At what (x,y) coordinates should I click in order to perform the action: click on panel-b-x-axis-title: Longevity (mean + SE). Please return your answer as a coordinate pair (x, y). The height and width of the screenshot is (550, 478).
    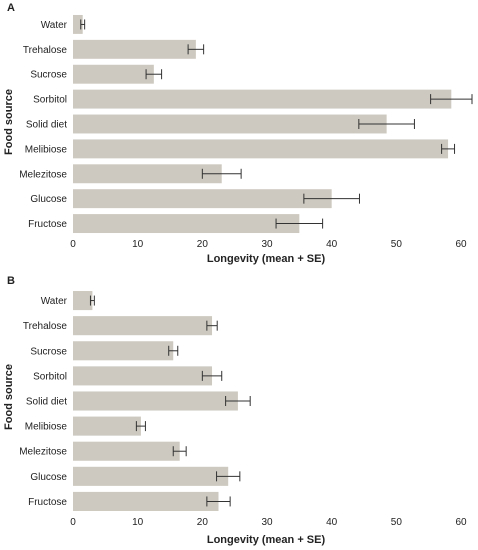
    Looking at the image, I should click on (266, 540).